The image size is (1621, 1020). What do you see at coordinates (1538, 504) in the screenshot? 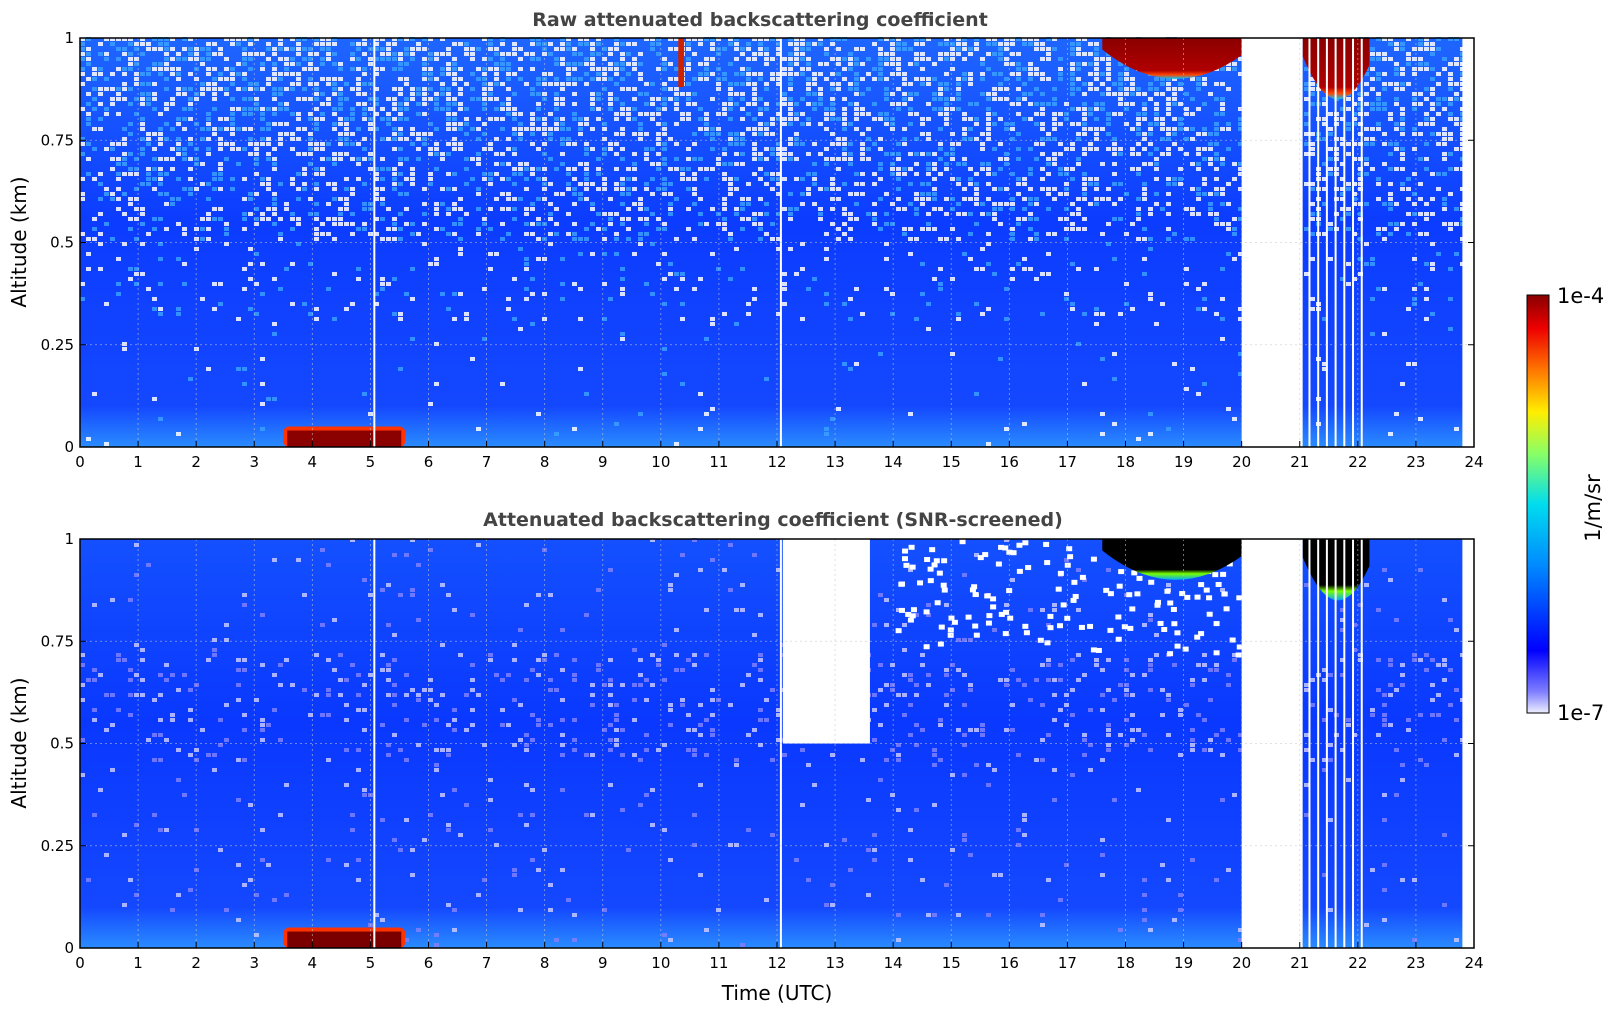
I see `colorbar-gradient` at bounding box center [1538, 504].